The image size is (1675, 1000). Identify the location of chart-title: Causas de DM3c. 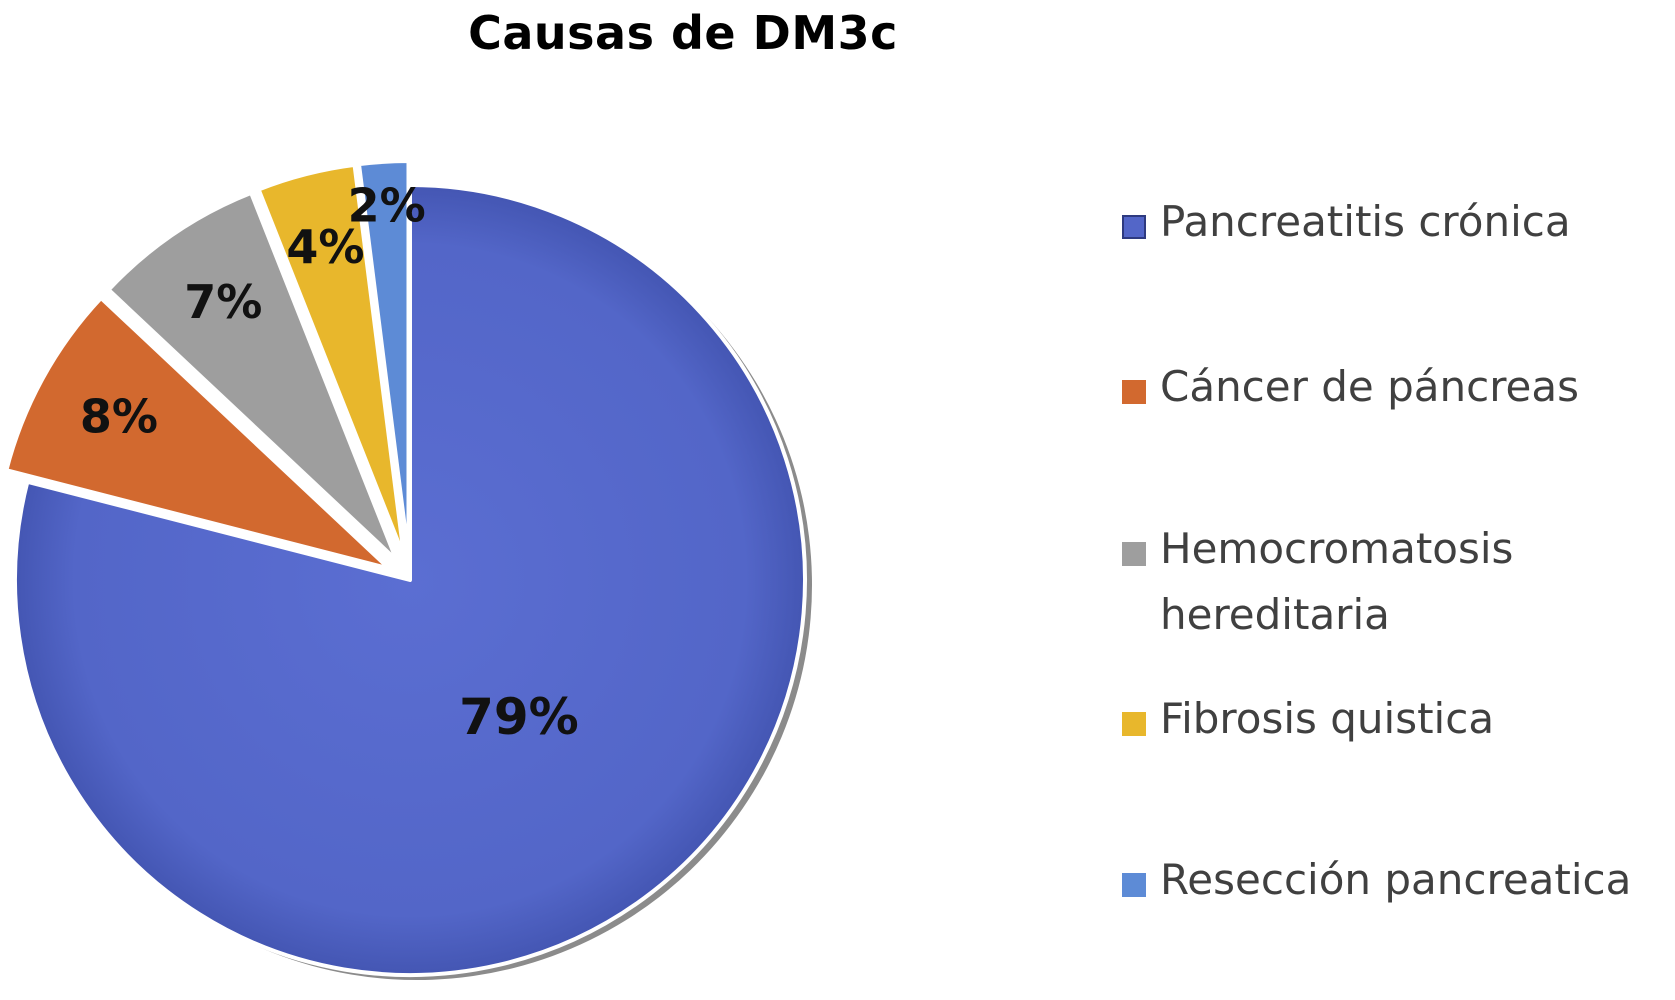
(683, 33).